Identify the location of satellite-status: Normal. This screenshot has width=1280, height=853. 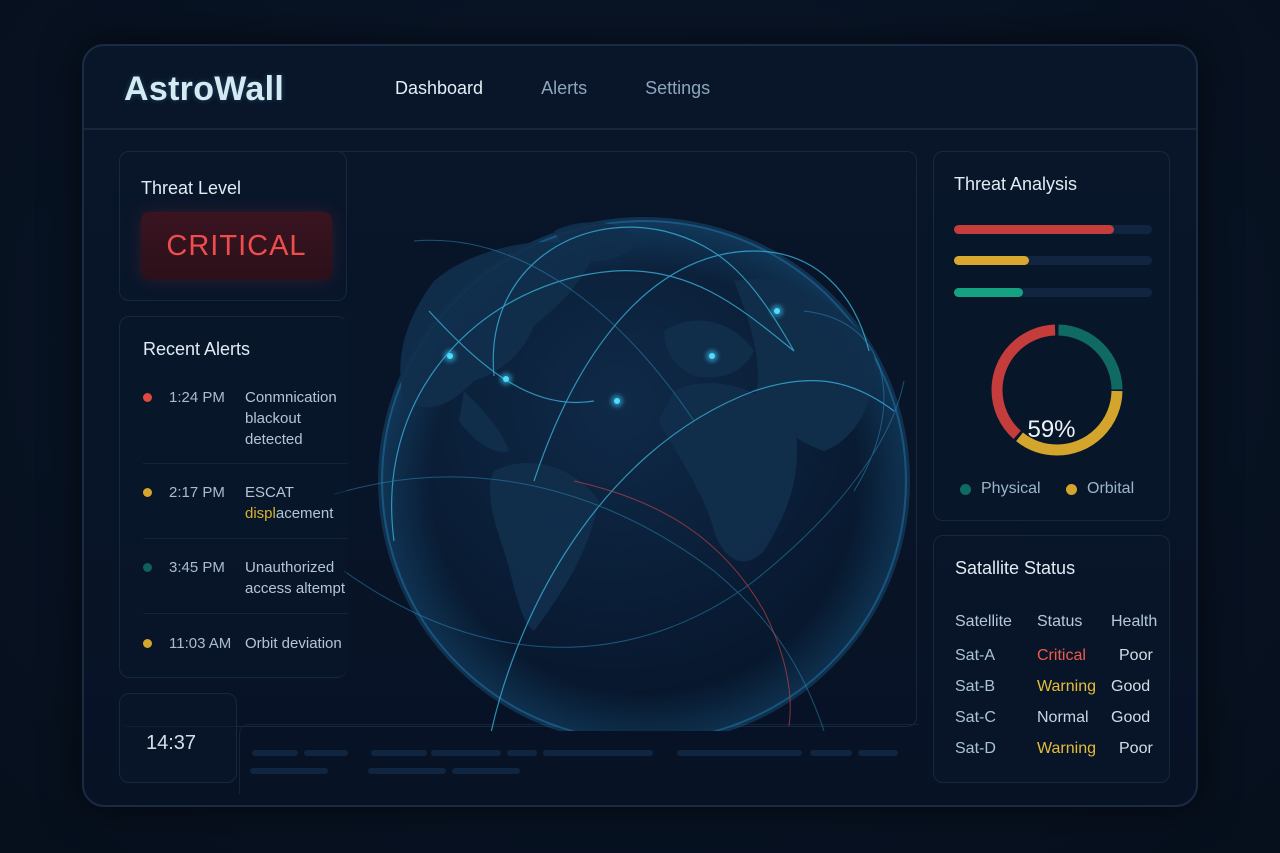
(1063, 717).